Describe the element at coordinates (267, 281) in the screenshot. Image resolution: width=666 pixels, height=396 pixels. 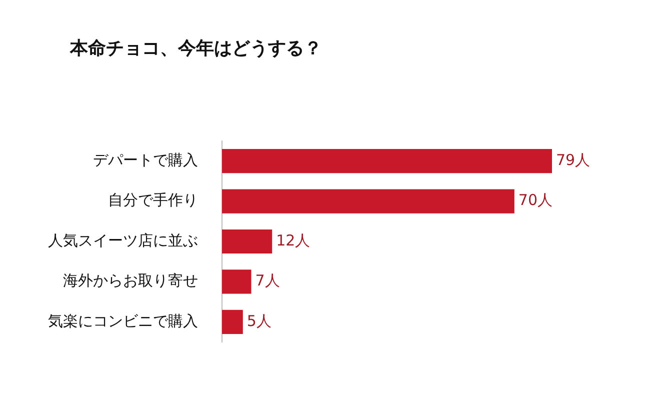
I see `data-label: 7人` at that location.